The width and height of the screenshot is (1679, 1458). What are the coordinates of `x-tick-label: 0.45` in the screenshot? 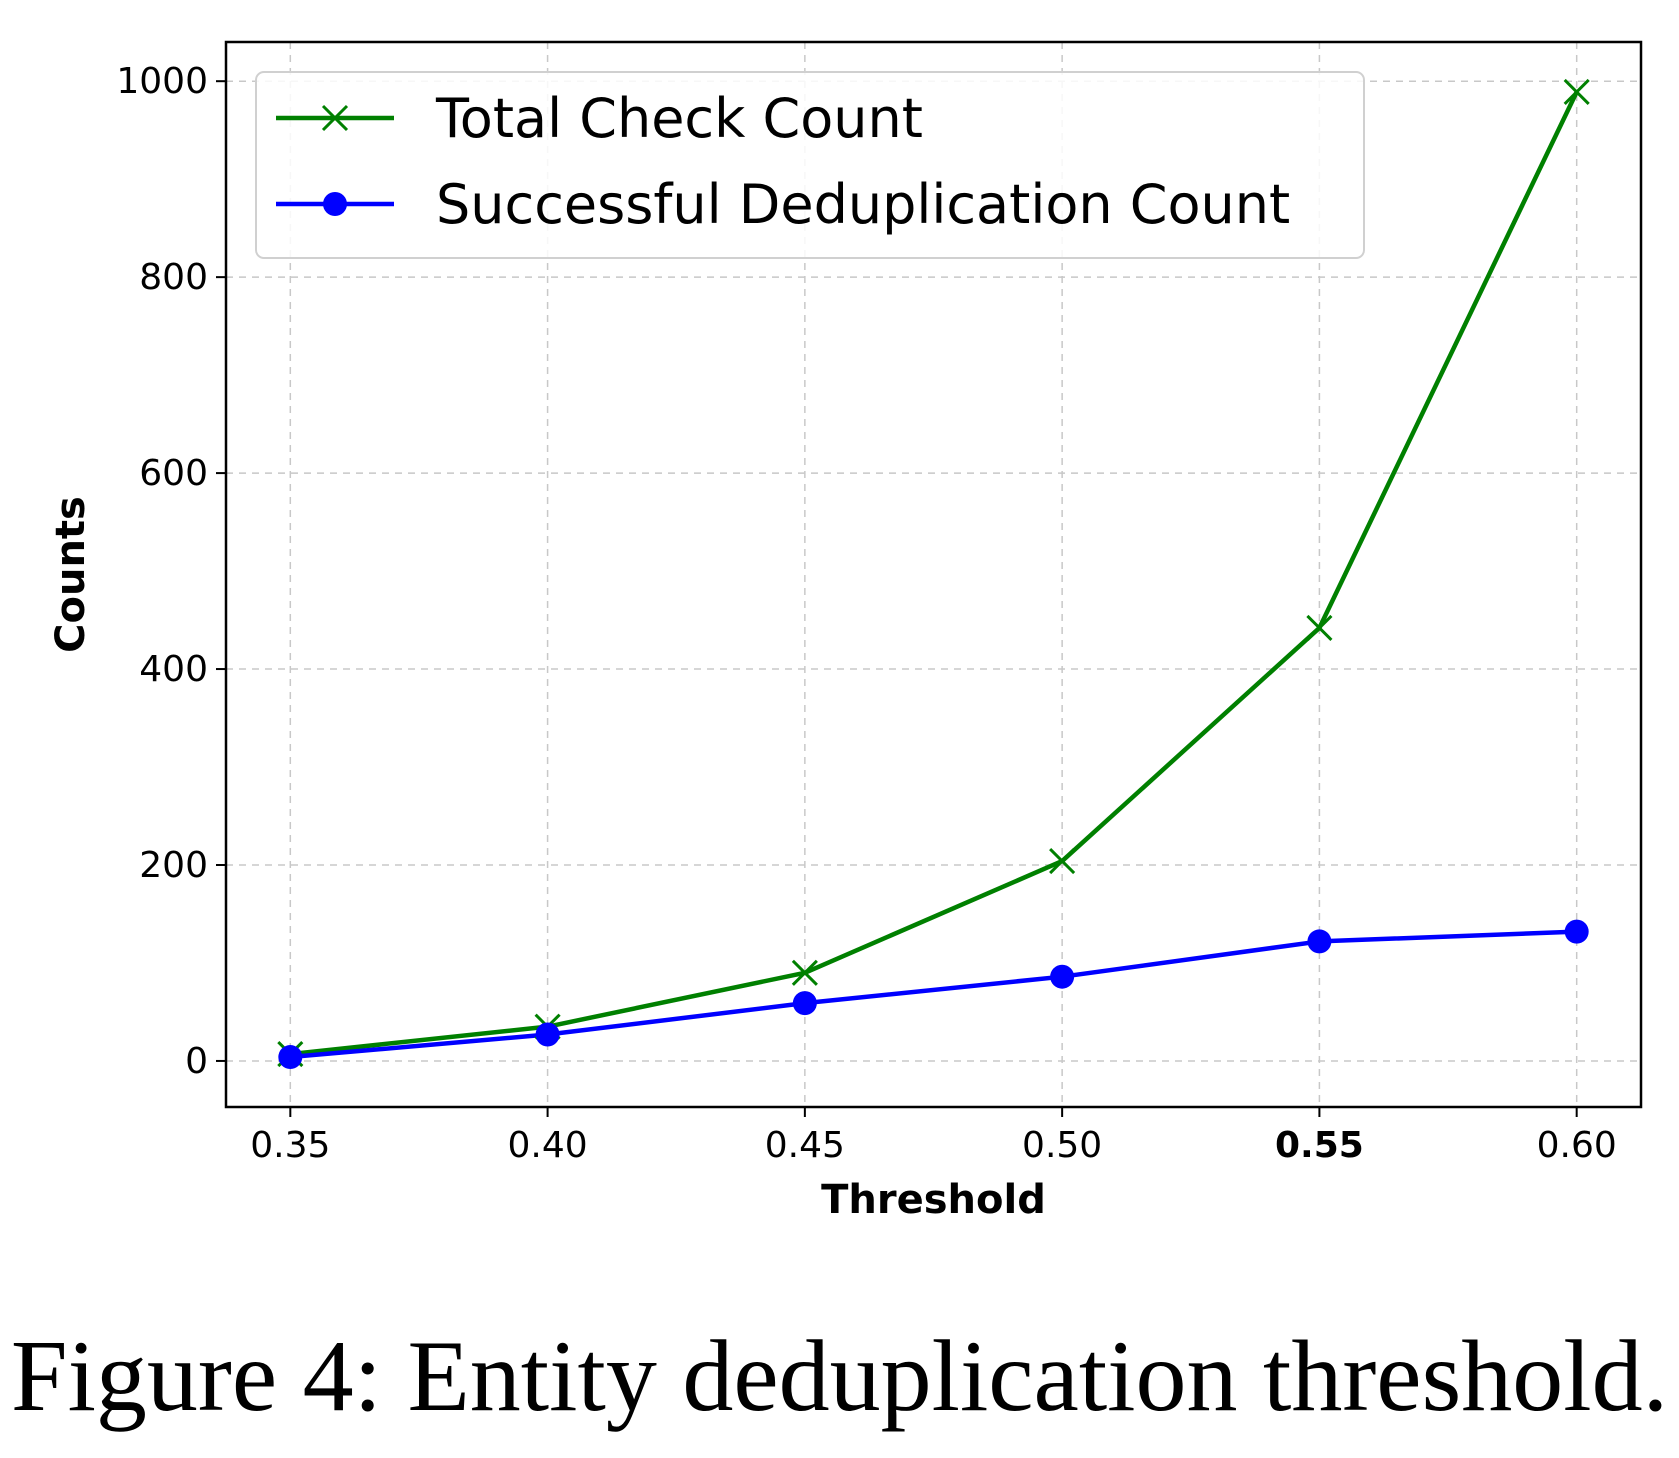 It's located at (805, 1145).